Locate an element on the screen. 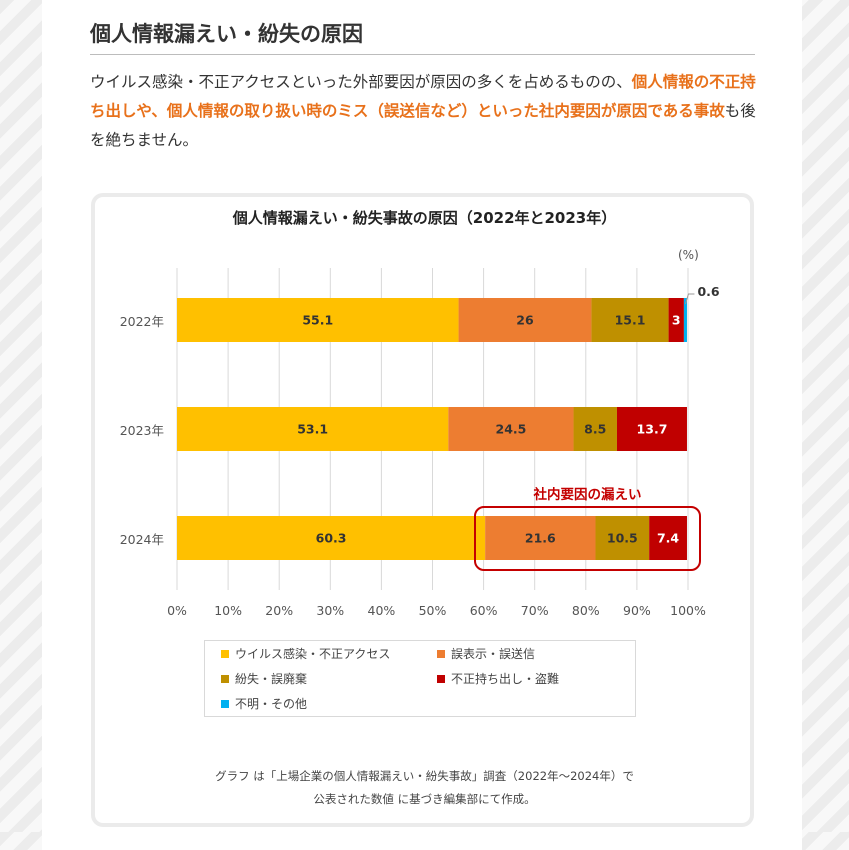 Image resolution: width=849 pixels, height=850 pixels. data-label: 21.6 is located at coordinates (540, 538).